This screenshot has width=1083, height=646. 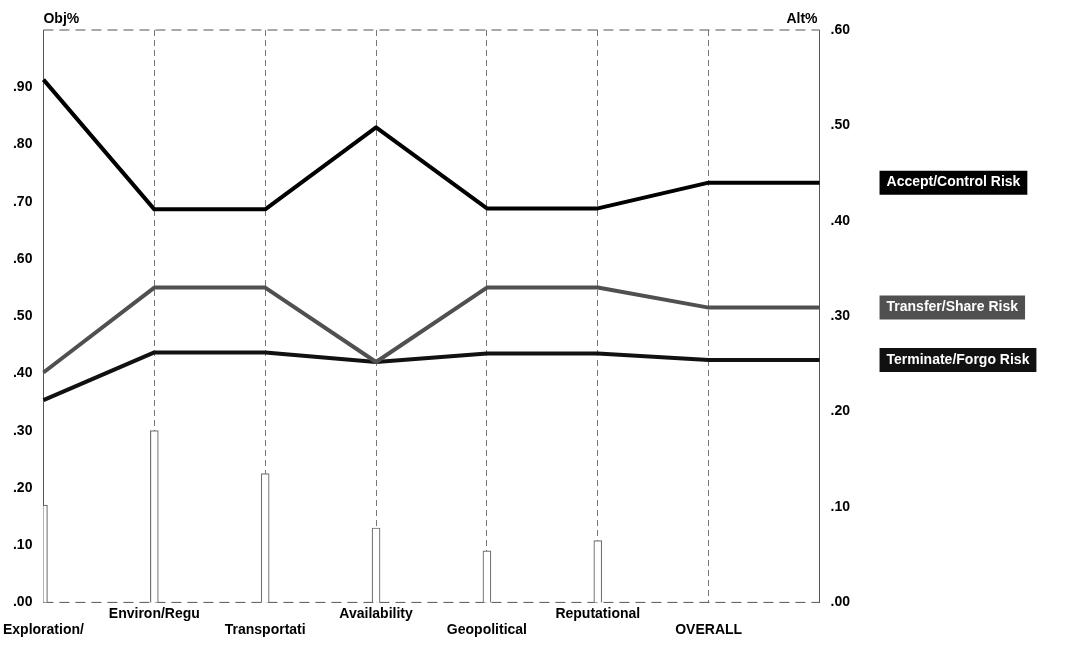 What do you see at coordinates (376, 612) in the screenshot?
I see `x-tick-label: Availability` at bounding box center [376, 612].